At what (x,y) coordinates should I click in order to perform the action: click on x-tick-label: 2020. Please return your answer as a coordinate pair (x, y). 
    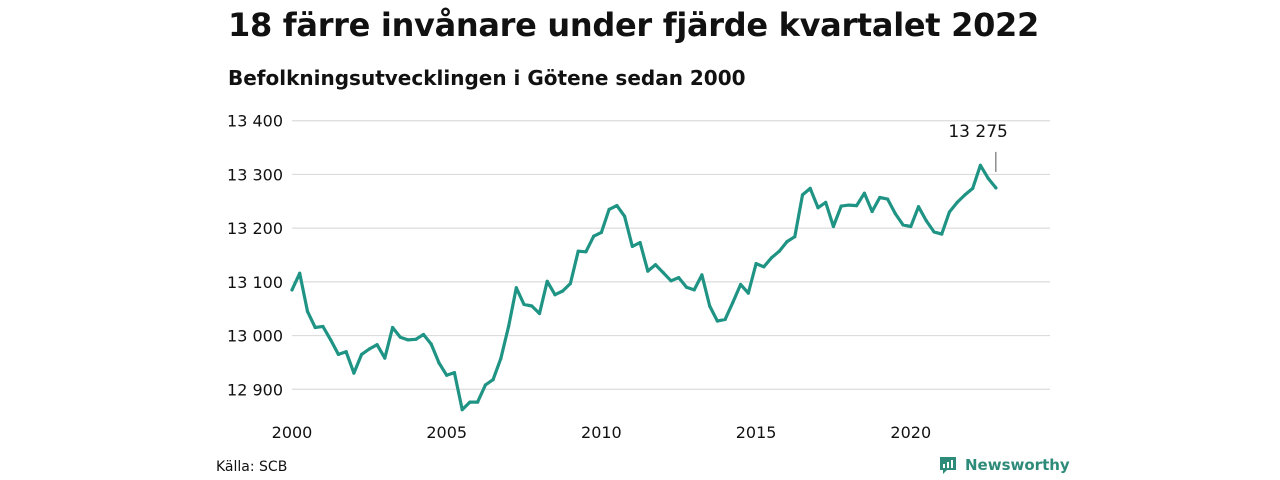
    Looking at the image, I should click on (910, 432).